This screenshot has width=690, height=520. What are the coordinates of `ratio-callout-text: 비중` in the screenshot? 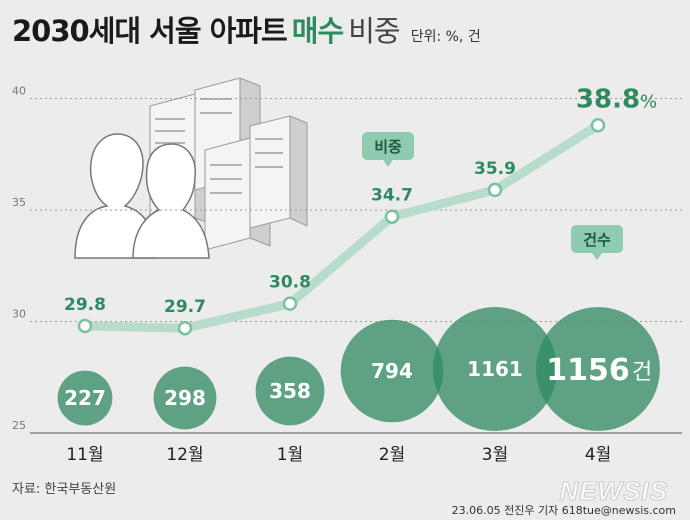 It's located at (388, 147).